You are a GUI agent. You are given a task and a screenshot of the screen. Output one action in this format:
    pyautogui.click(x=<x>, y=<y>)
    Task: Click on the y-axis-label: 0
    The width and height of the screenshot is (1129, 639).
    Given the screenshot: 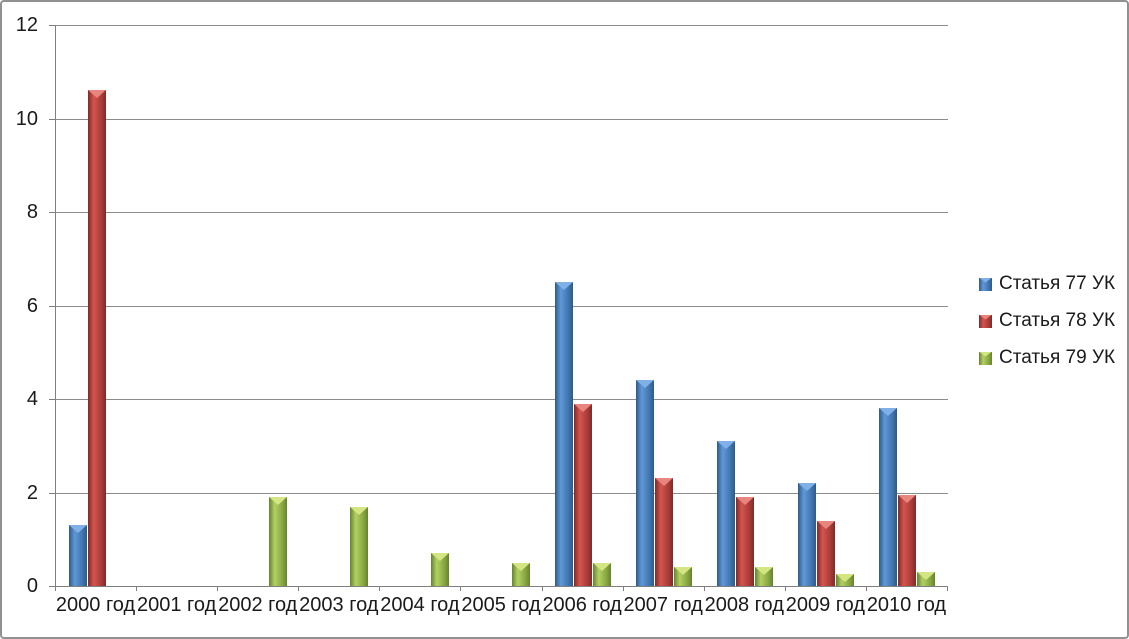 What is the action you would take?
    pyautogui.click(x=32, y=586)
    